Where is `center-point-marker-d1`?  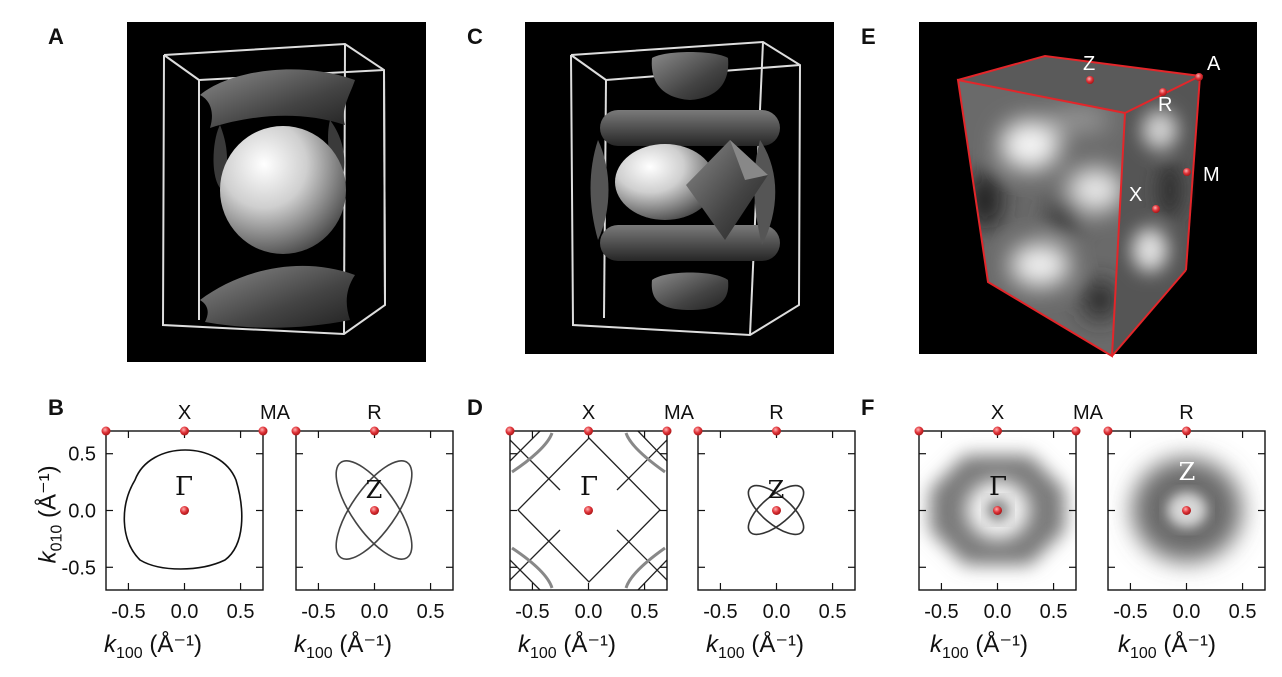
center-point-marker-d1 is located at coordinates (588, 510).